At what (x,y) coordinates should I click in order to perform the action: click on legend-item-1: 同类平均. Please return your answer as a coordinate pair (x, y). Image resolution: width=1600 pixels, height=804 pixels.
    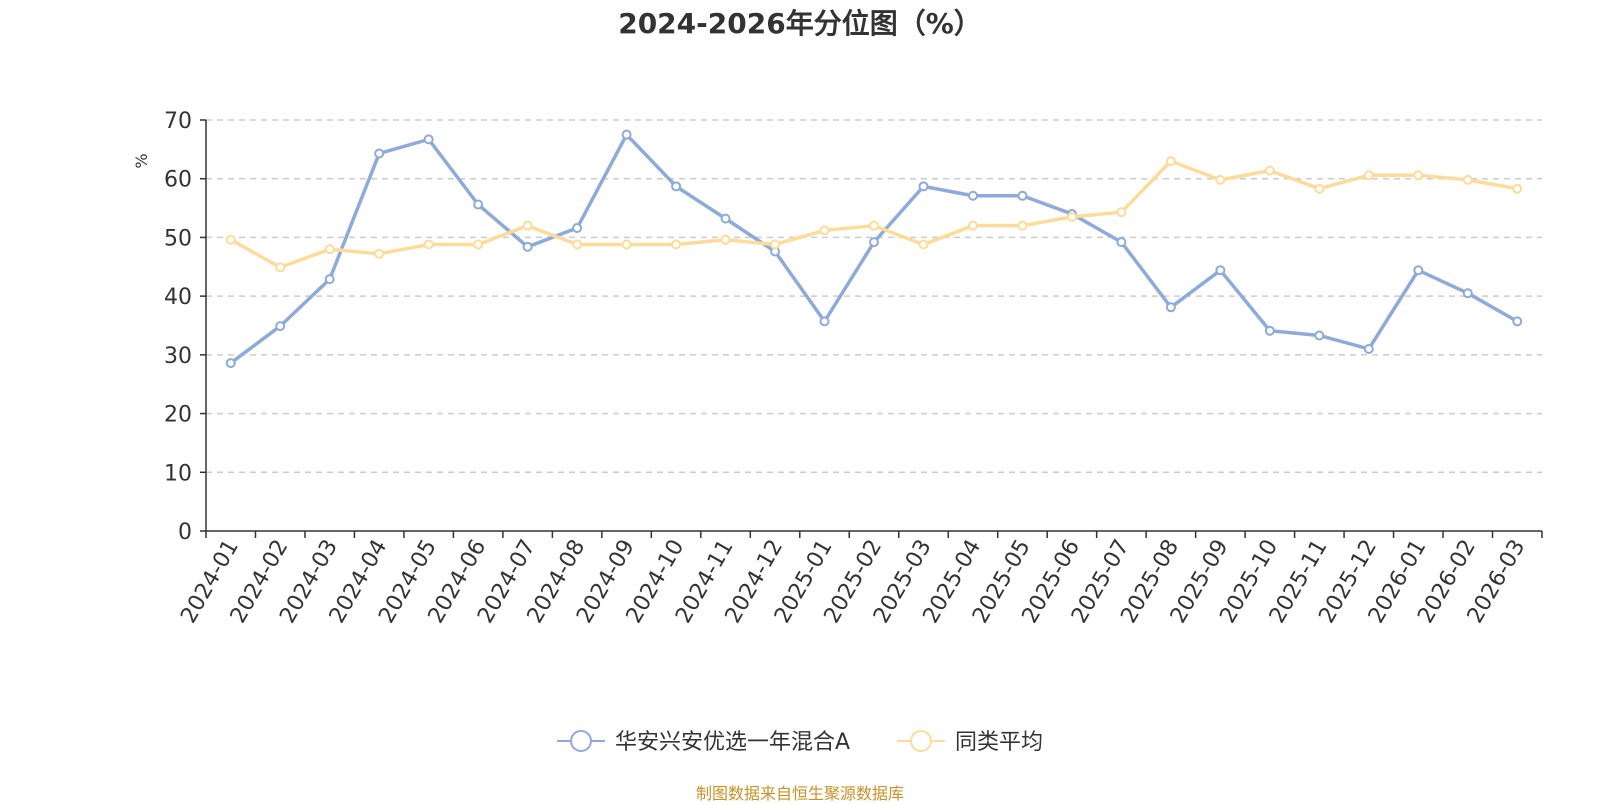
    Looking at the image, I should click on (970, 742).